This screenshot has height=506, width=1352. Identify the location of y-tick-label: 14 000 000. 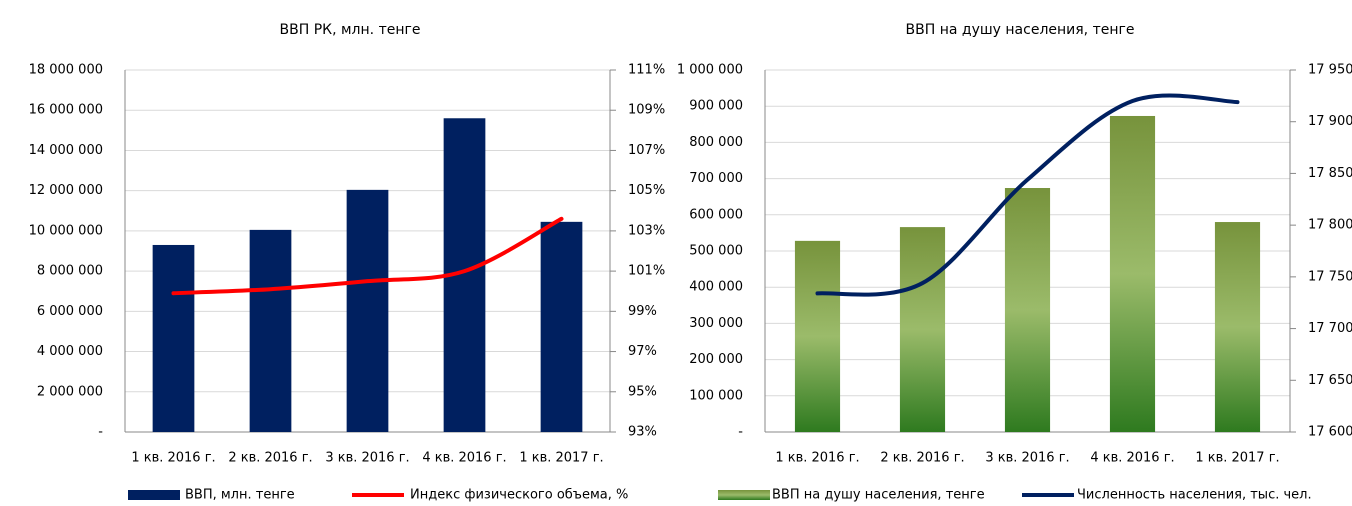
(66, 150).